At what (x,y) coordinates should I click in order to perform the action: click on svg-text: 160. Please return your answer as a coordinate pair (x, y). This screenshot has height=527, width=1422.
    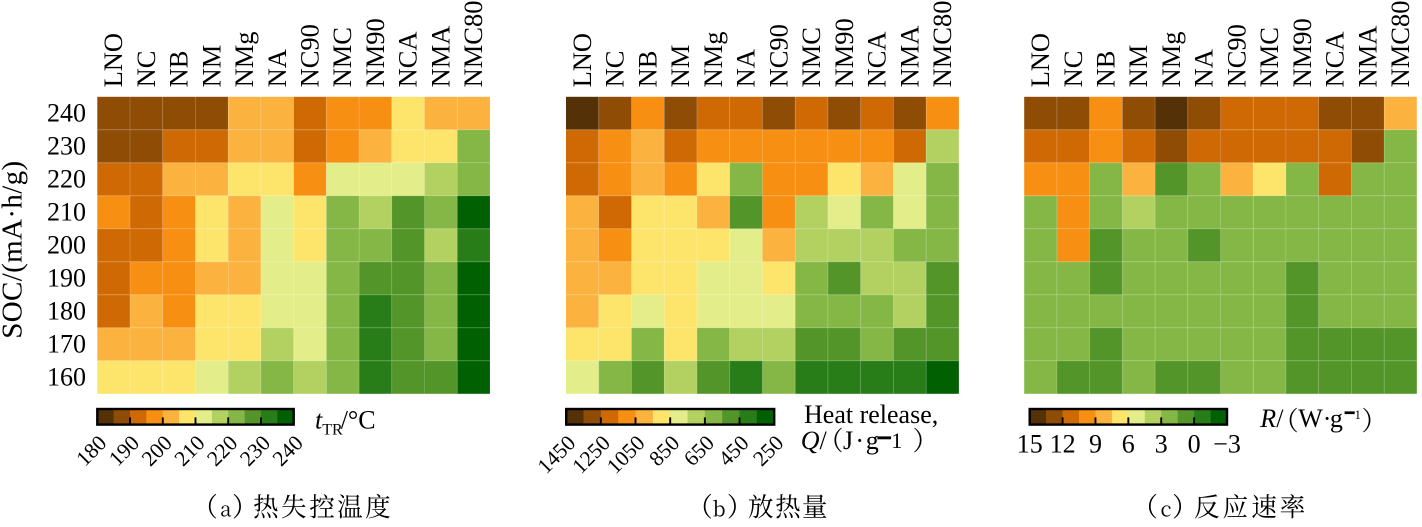
    Looking at the image, I should click on (66, 377).